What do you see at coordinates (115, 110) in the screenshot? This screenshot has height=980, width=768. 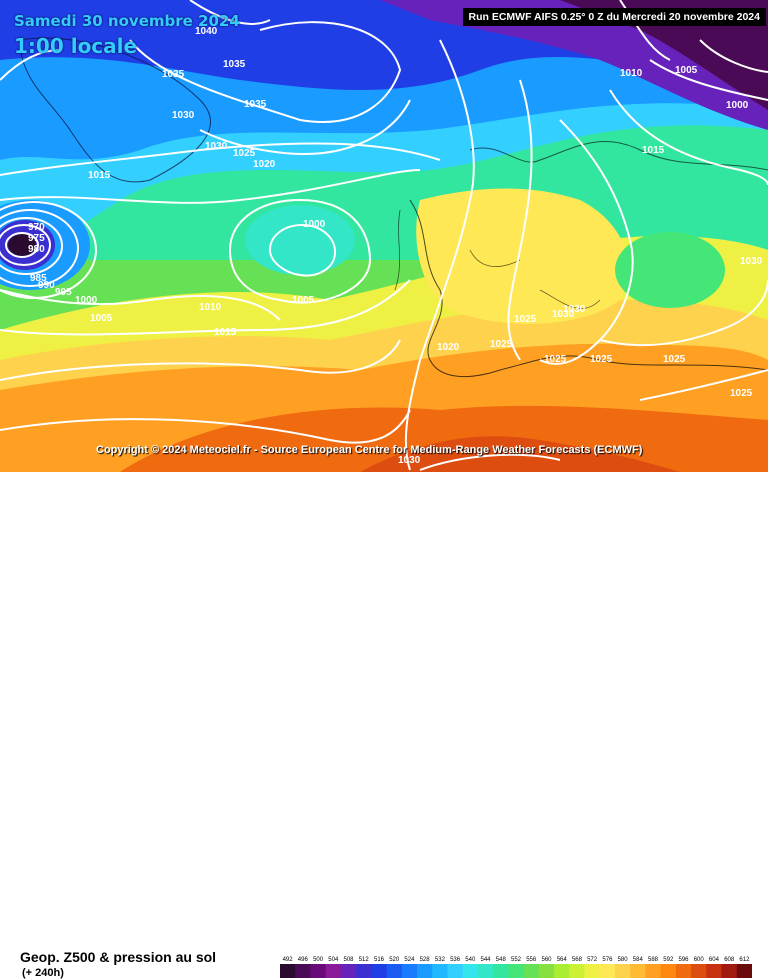 I see `greenland-coast` at bounding box center [115, 110].